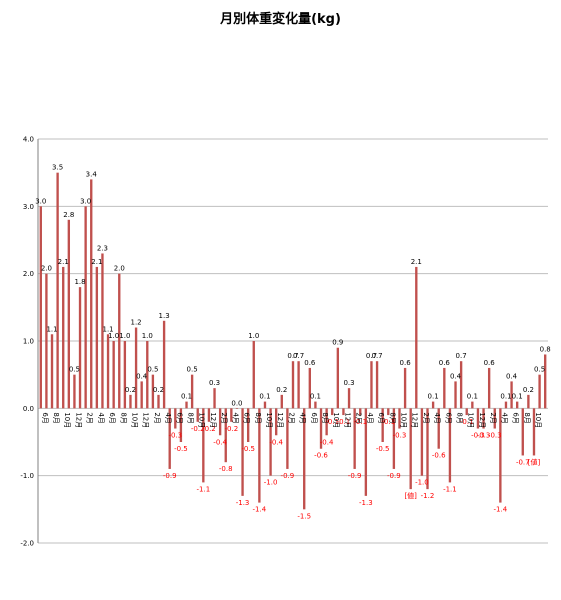 The image size is (561, 600). Describe the element at coordinates (198, 429) in the screenshot. I see `data-label: -0.2` at that location.